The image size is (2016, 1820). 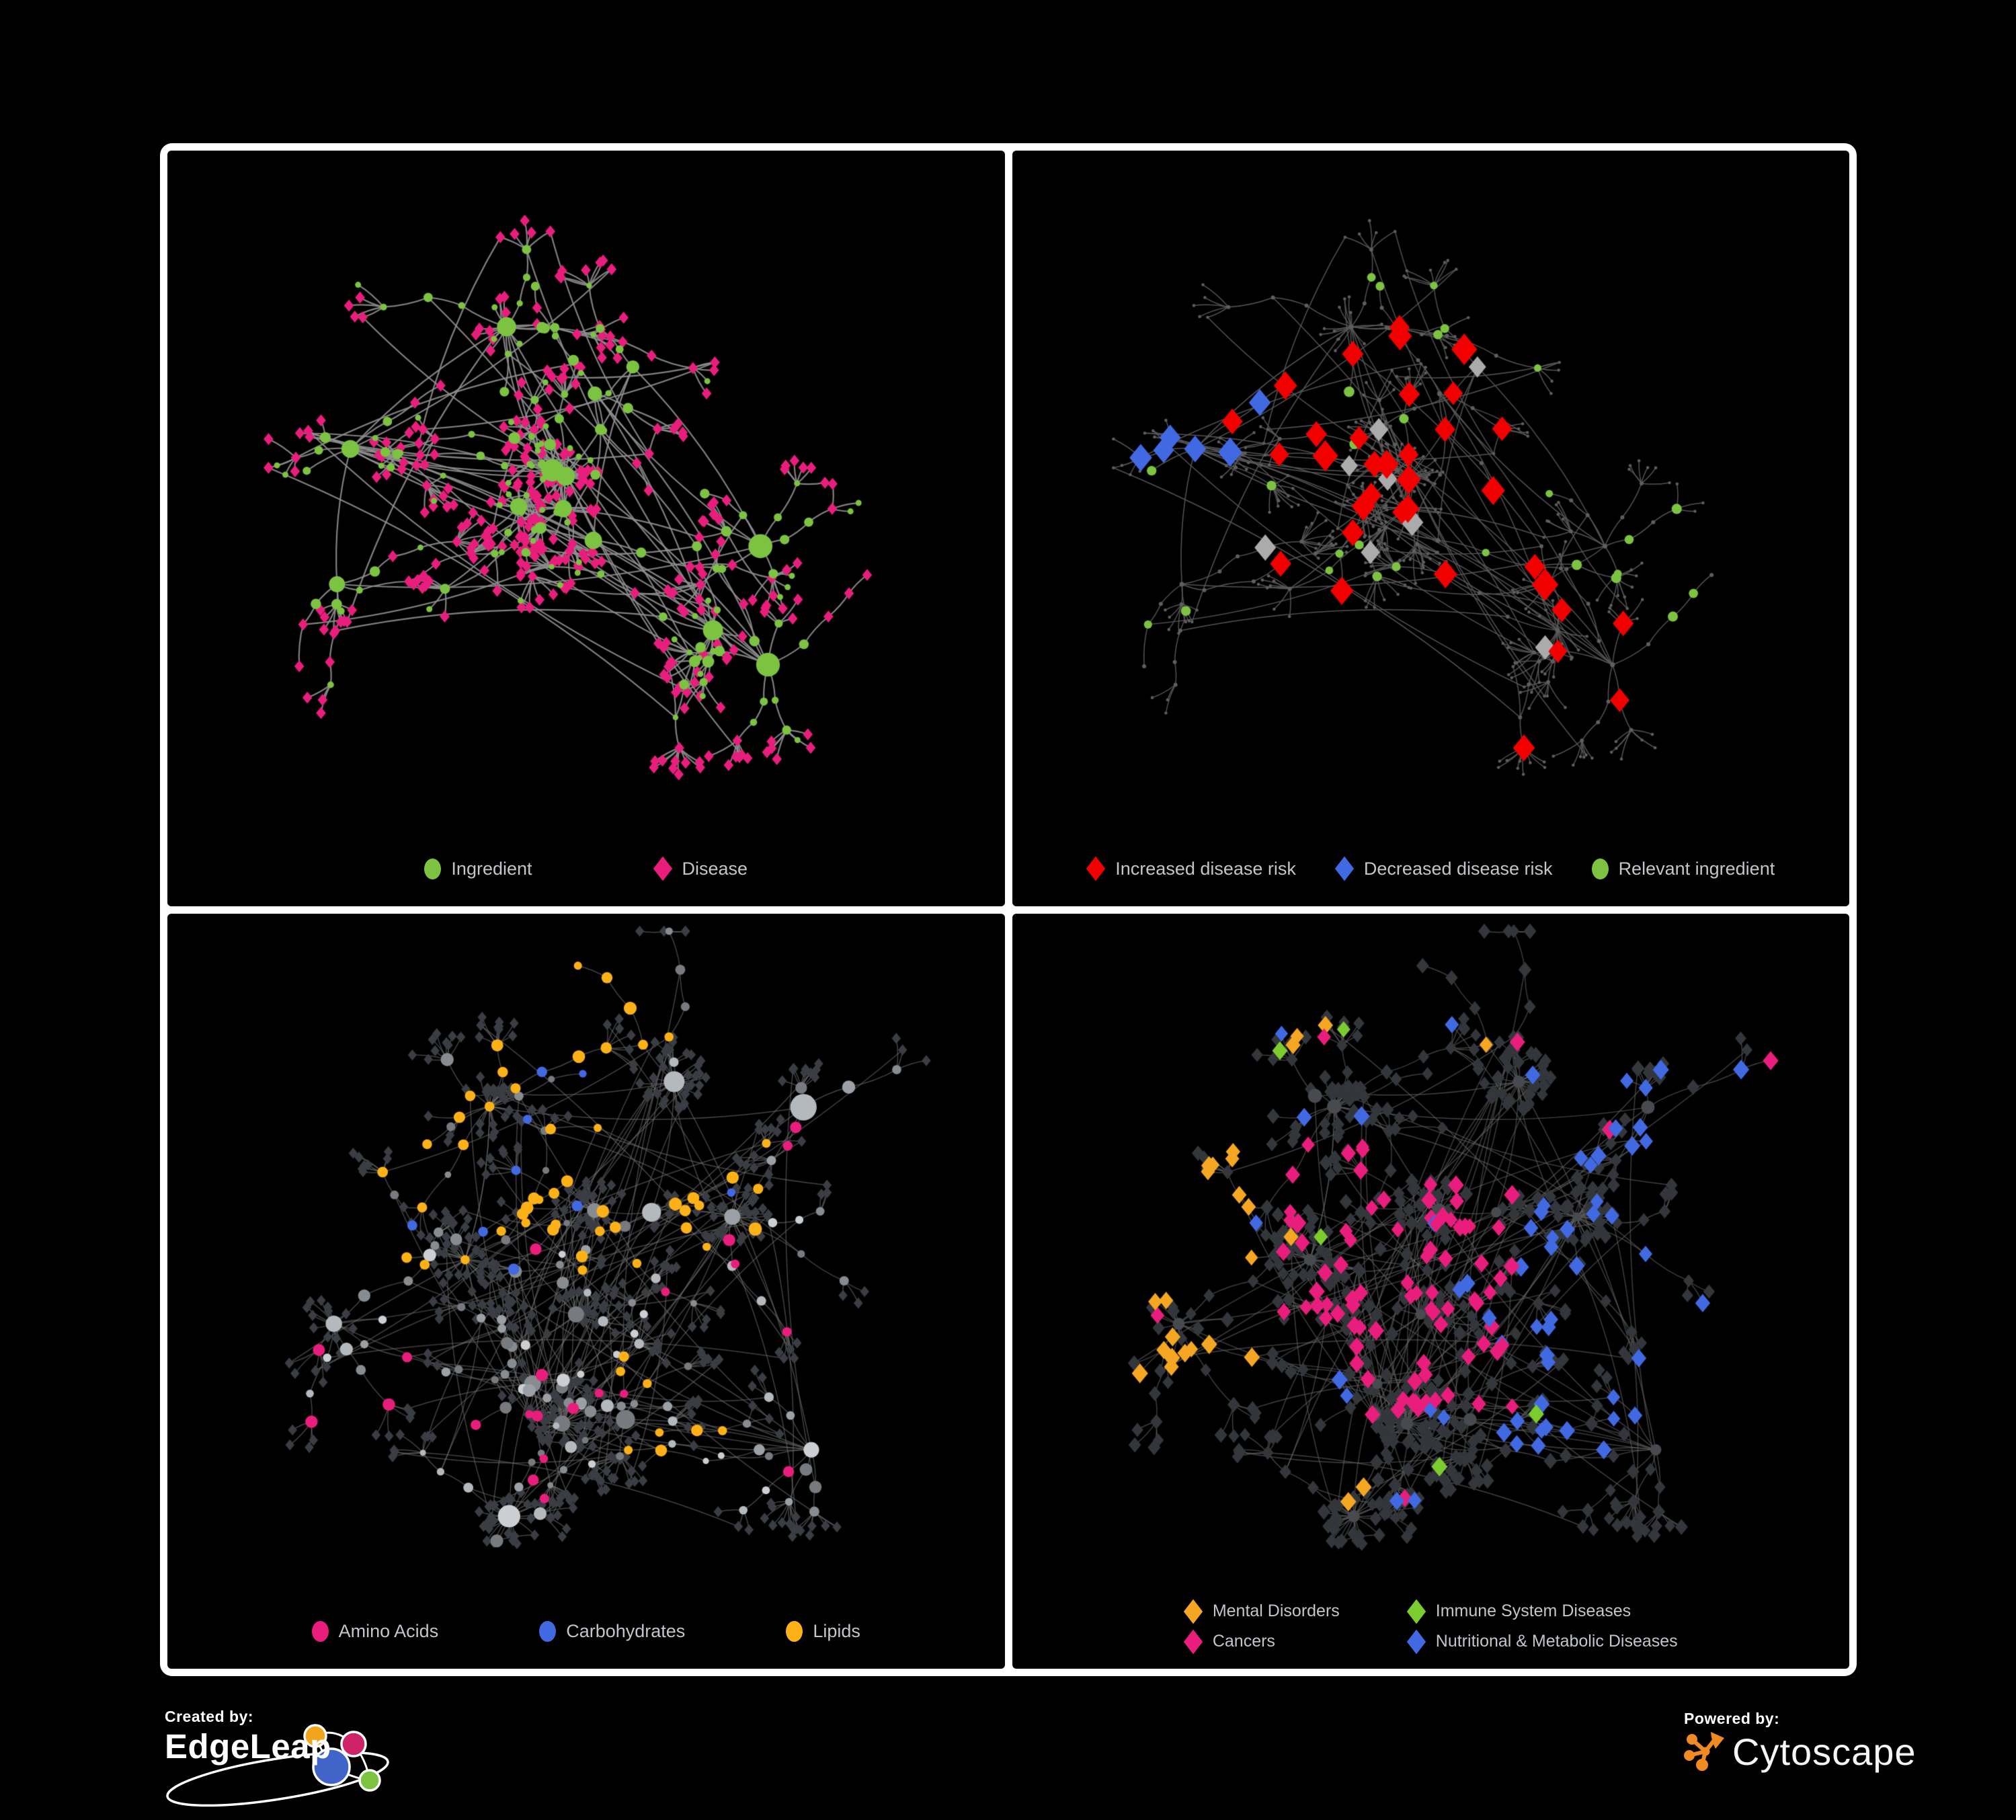 I want to click on legend-item-immune-system-diseases: Immune System Diseases, so click(x=1542, y=1611).